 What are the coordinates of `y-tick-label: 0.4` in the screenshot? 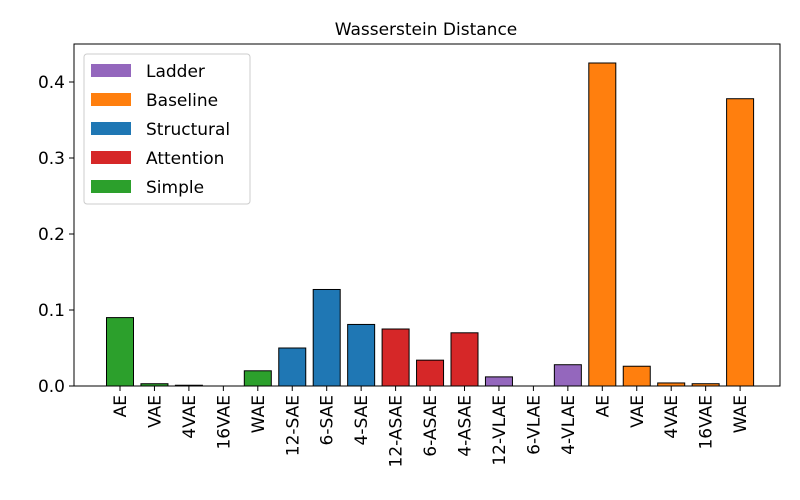 It's located at (51, 83).